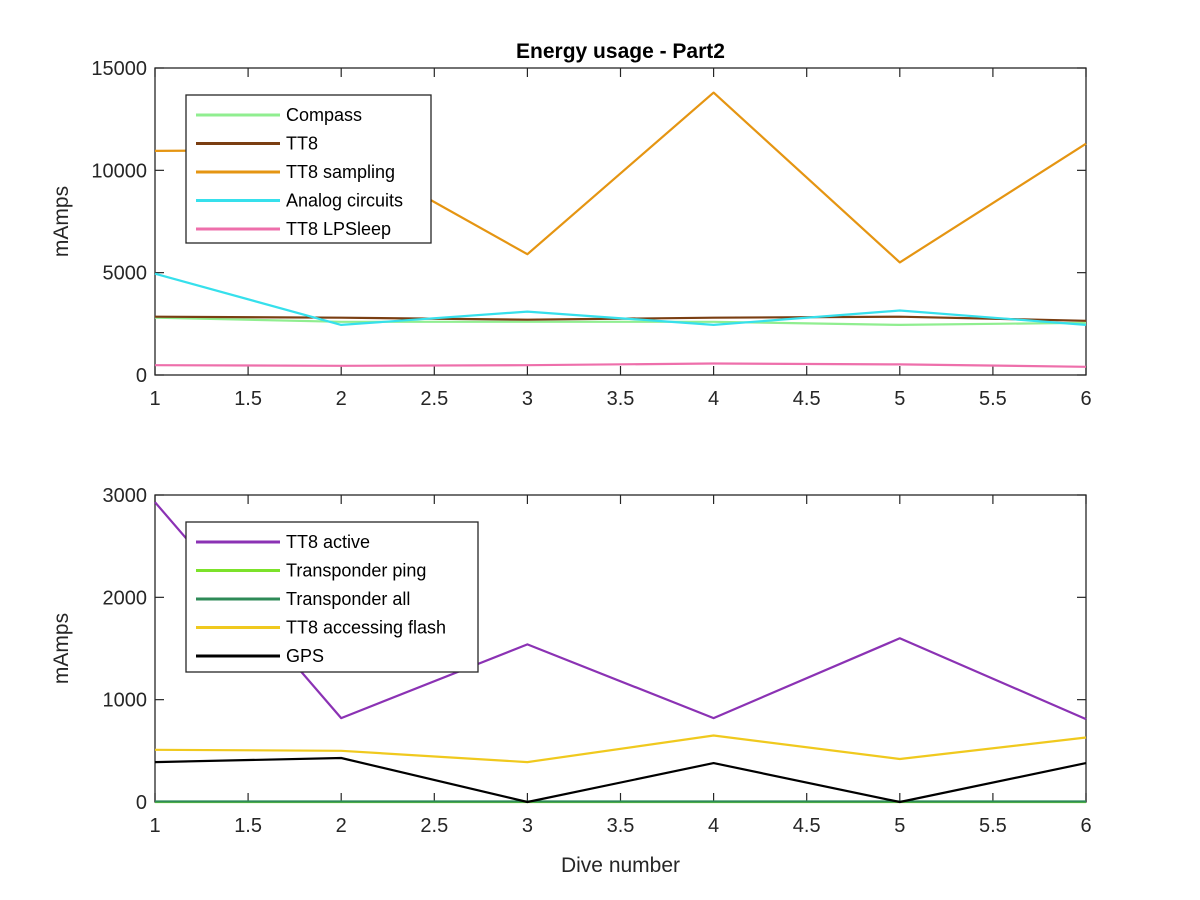 The height and width of the screenshot is (900, 1200). I want to click on y-tick-label: 3000, so click(125, 496).